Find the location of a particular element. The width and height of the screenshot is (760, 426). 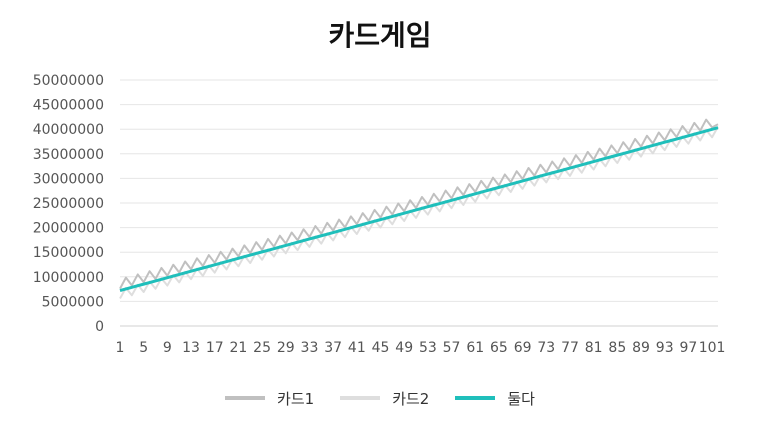

legend-label: 둘다 is located at coordinates (521, 398).